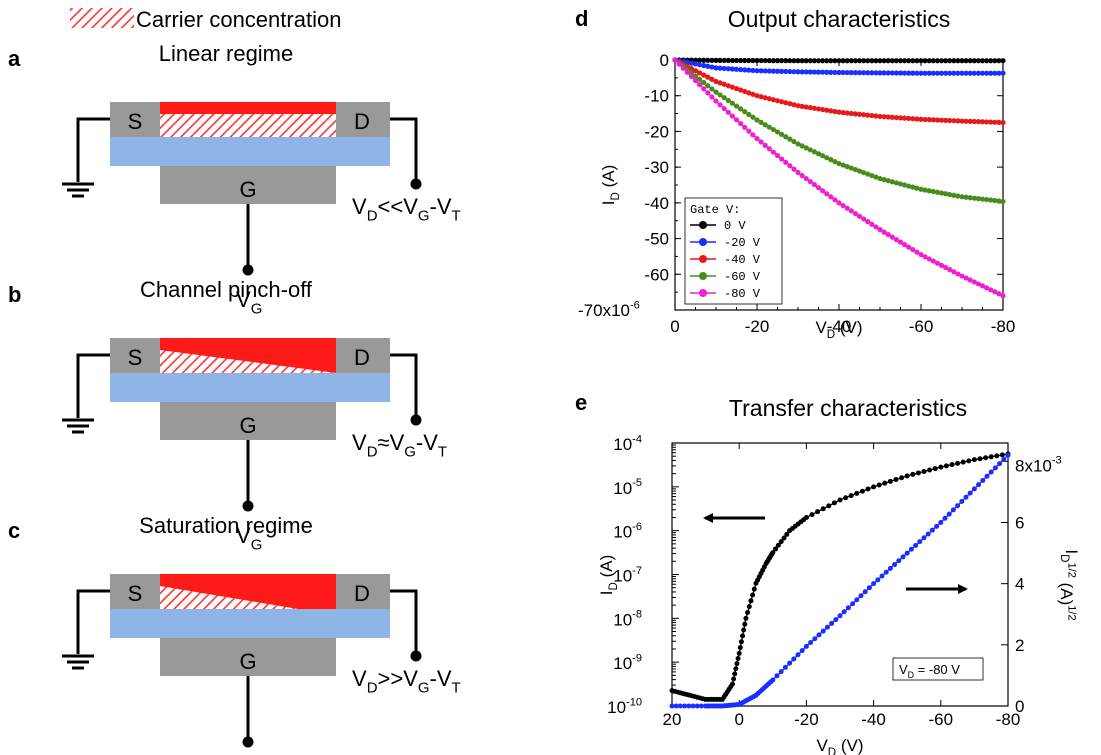 The width and height of the screenshot is (1101, 755). Describe the element at coordinates (735, 226) in the screenshot. I see `legend-entry: 0 V` at that location.